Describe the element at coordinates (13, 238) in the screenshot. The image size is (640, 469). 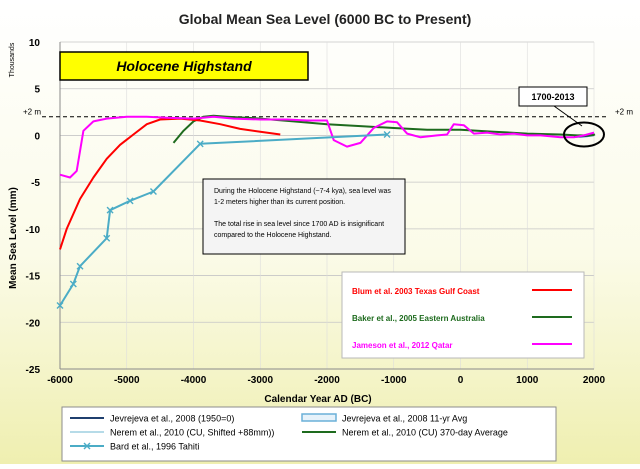
I see `y-axis-title: Mean Sea Level (mm)` at that location.